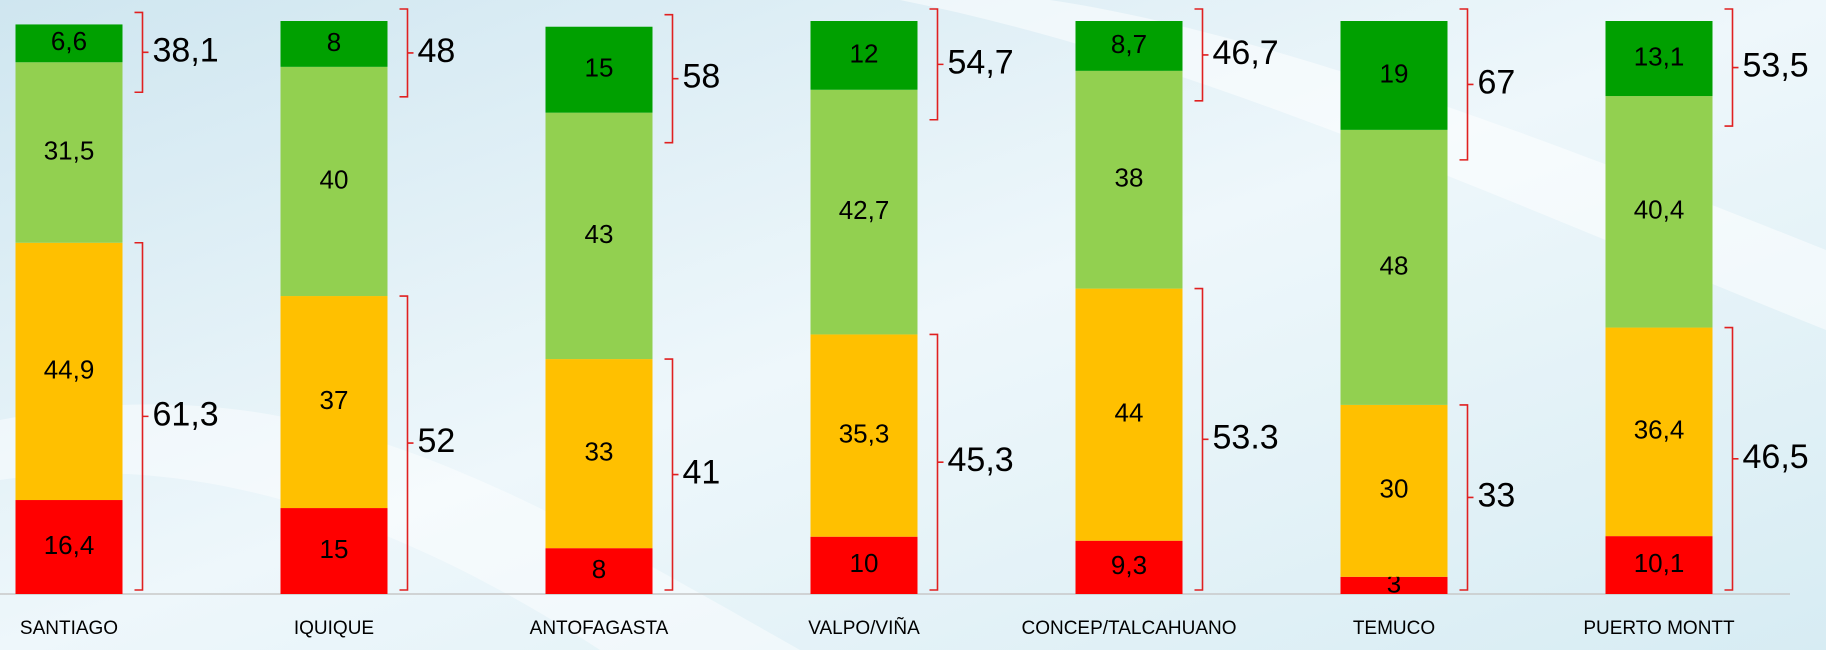 This screenshot has height=650, width=1826. I want to click on bracket-label: 53,5, so click(1776, 66).